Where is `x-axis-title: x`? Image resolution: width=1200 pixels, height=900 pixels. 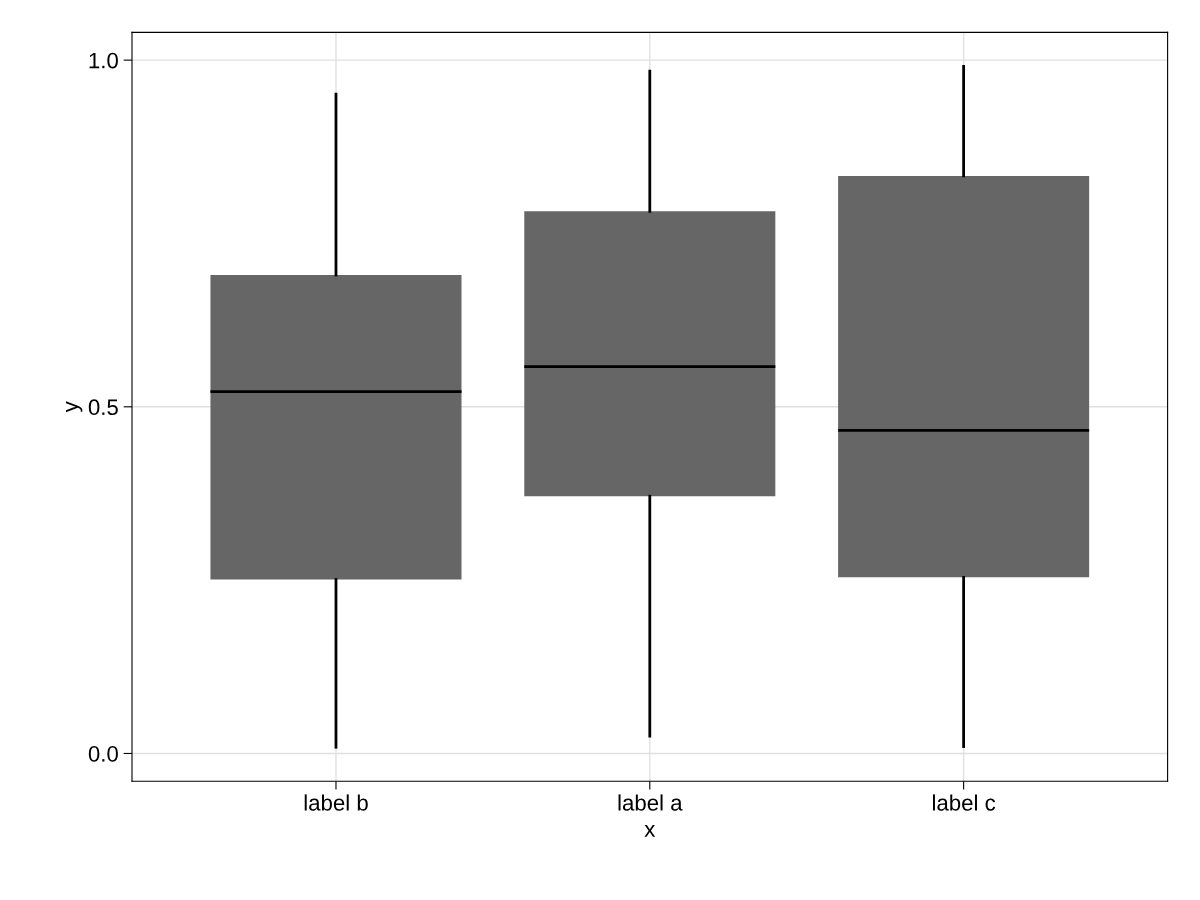 x-axis-title: x is located at coordinates (650, 831).